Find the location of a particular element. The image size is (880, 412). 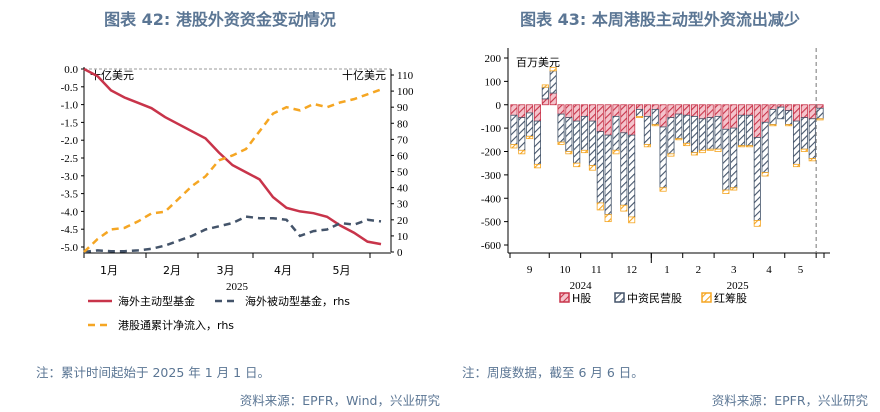

right-y-tick-label: 30 is located at coordinates (403, 205).